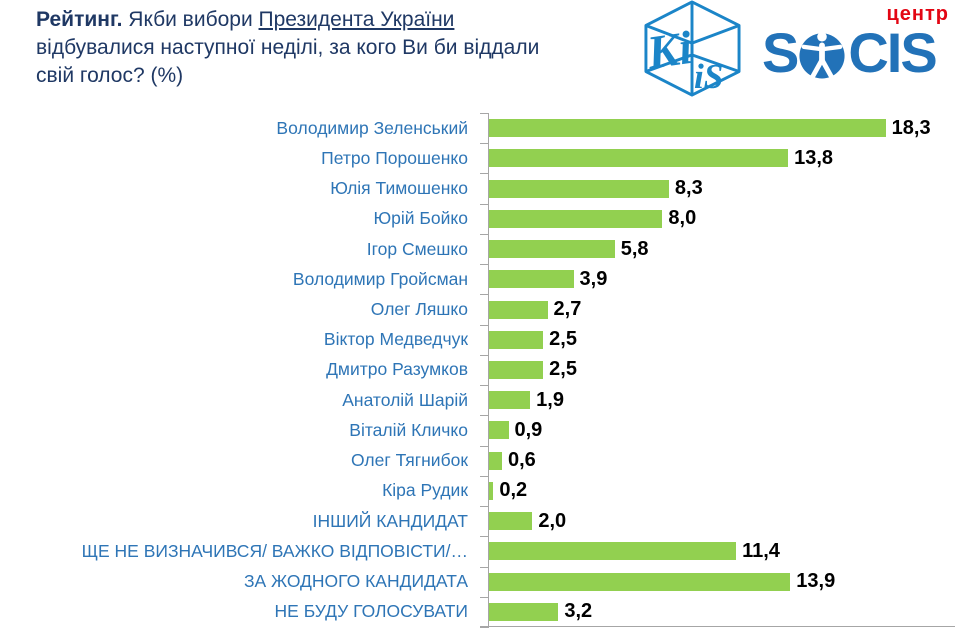  I want to click on category-label: ЗА ЖОДНОГО КАНДИДАТА, so click(355, 581).